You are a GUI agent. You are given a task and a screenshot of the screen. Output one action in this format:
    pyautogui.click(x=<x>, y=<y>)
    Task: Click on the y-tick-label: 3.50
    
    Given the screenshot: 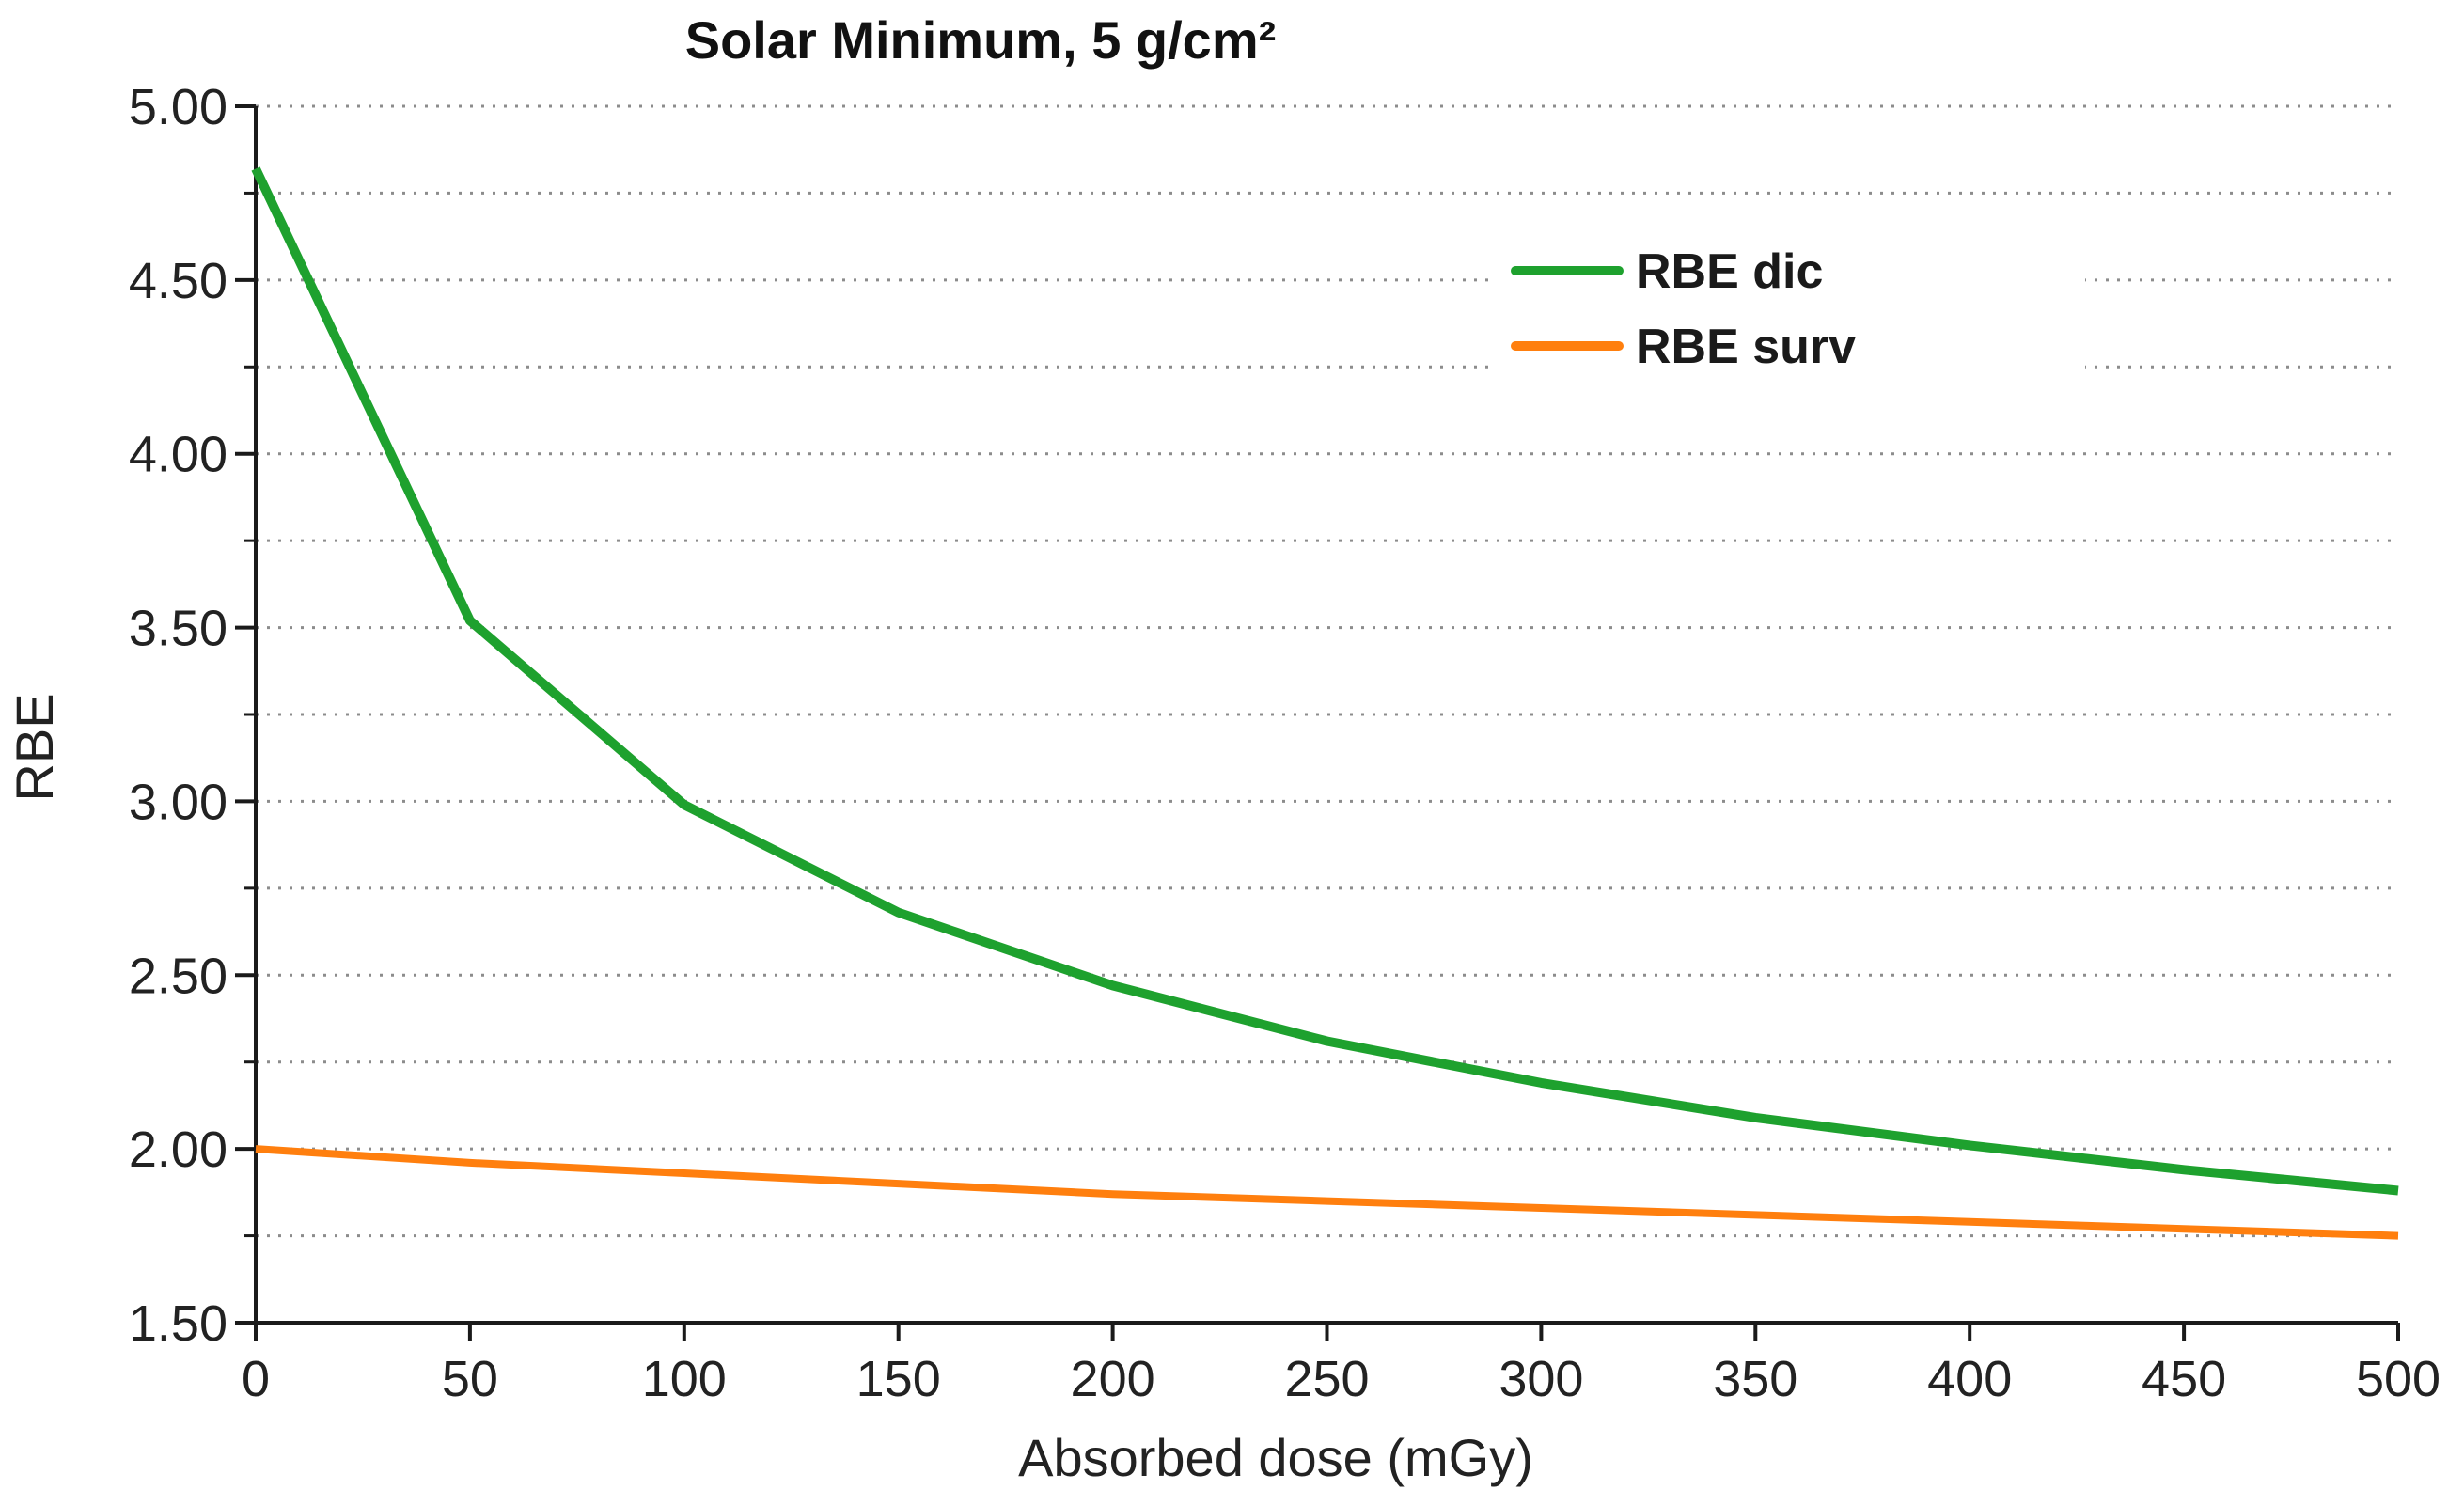 What is the action you would take?
    pyautogui.click(x=179, y=629)
    